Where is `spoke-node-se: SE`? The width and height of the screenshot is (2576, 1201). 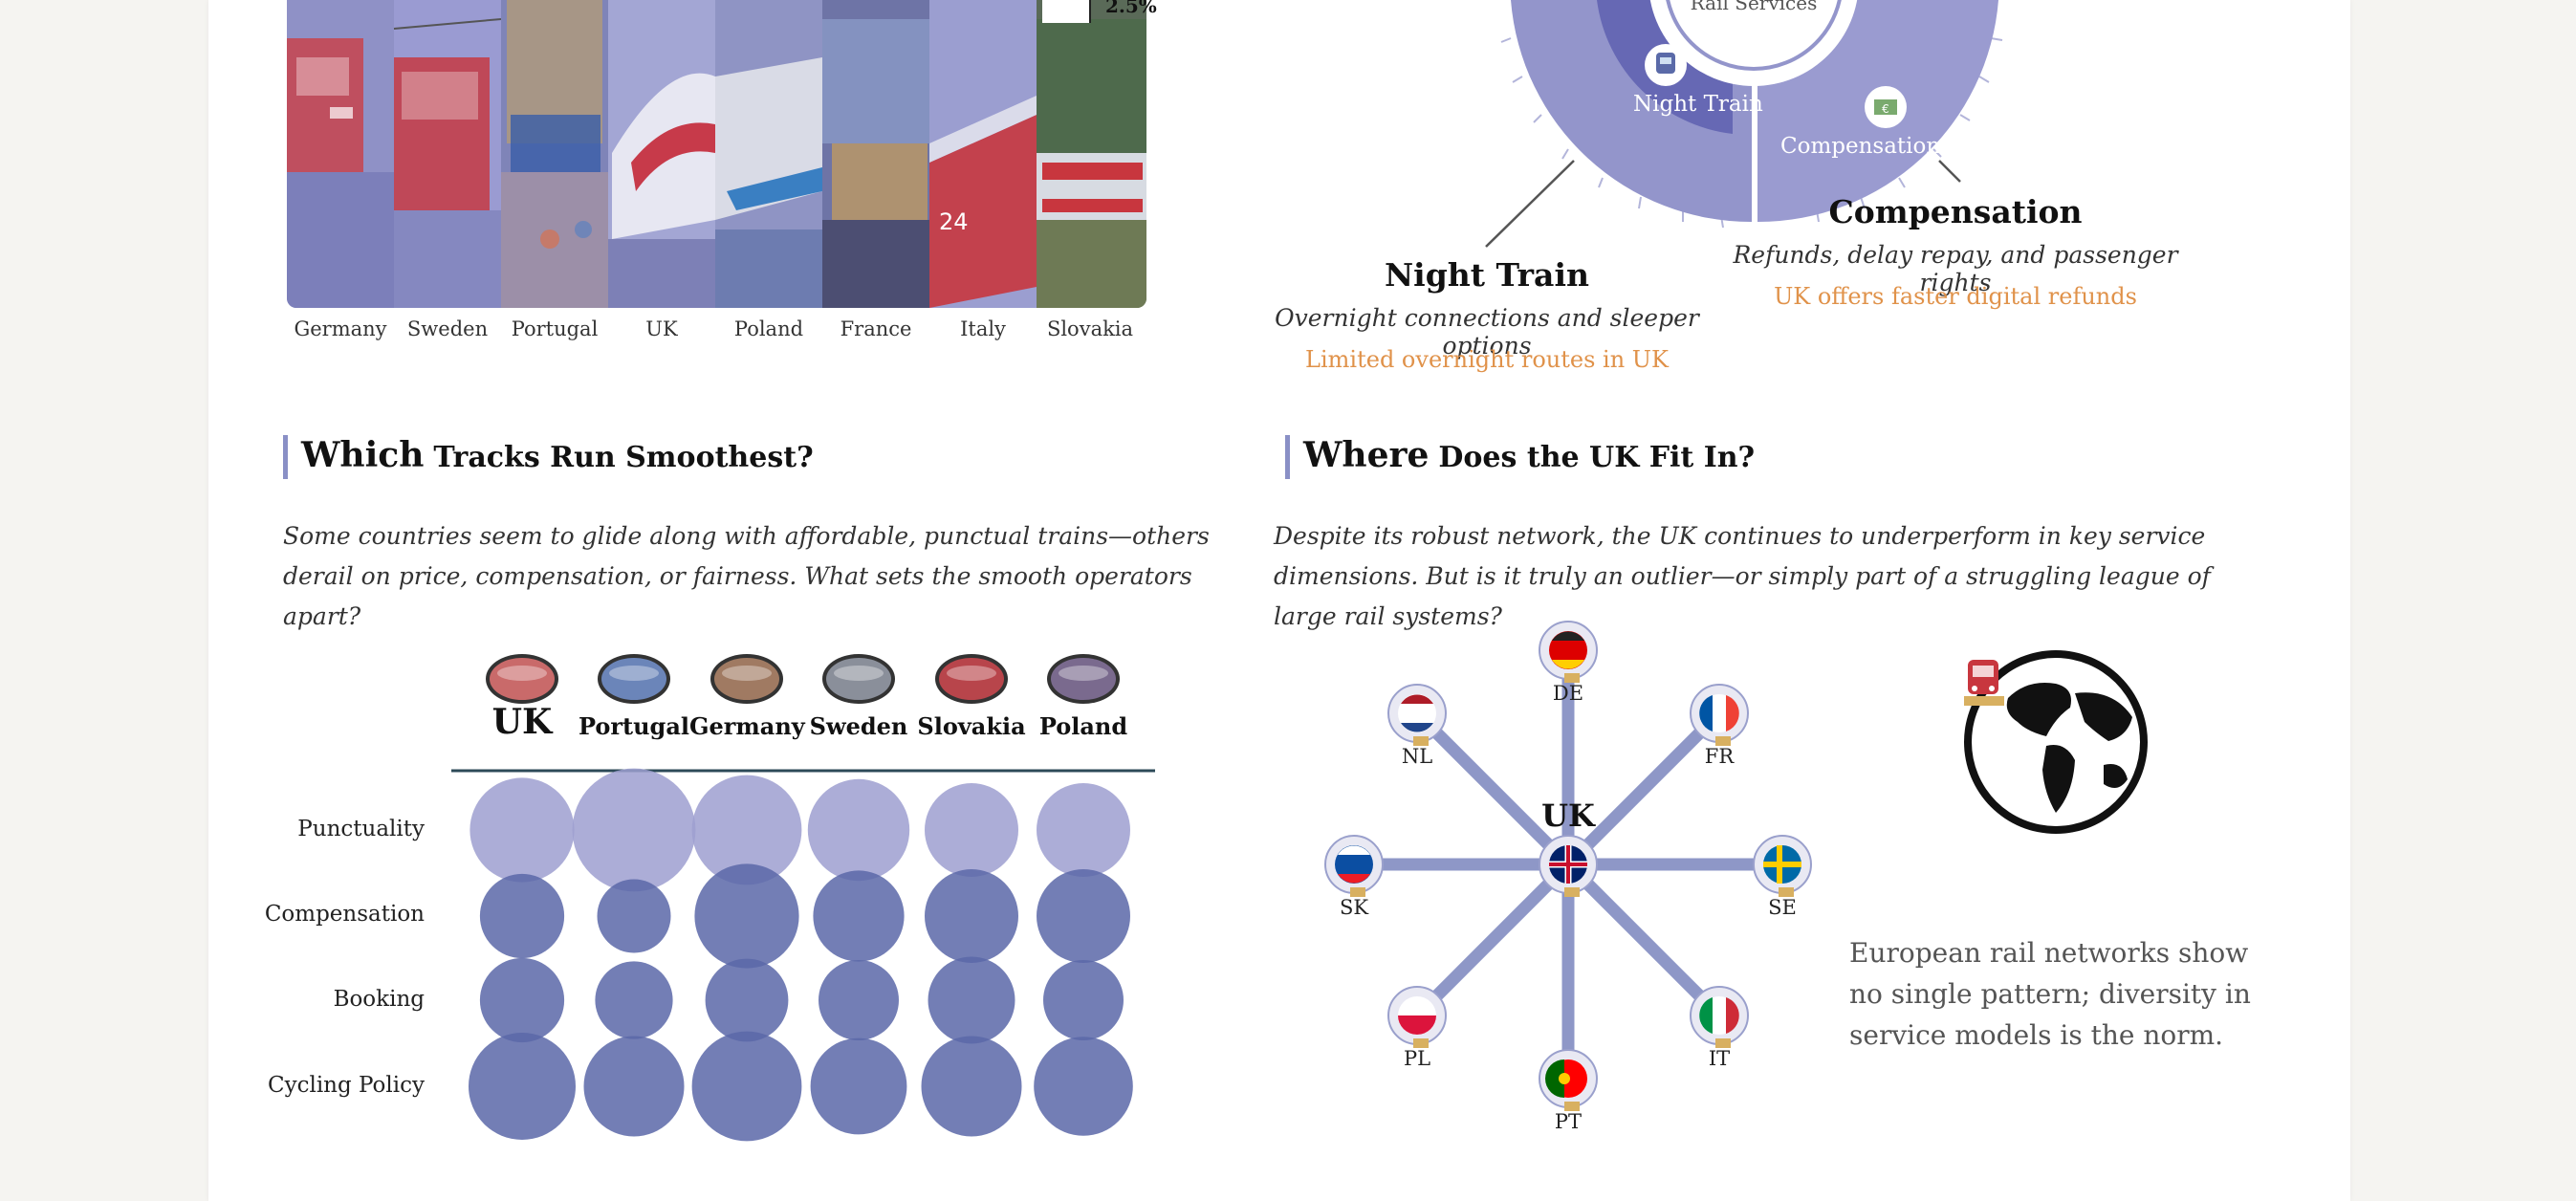
spoke-node-se: SE is located at coordinates (1782, 877).